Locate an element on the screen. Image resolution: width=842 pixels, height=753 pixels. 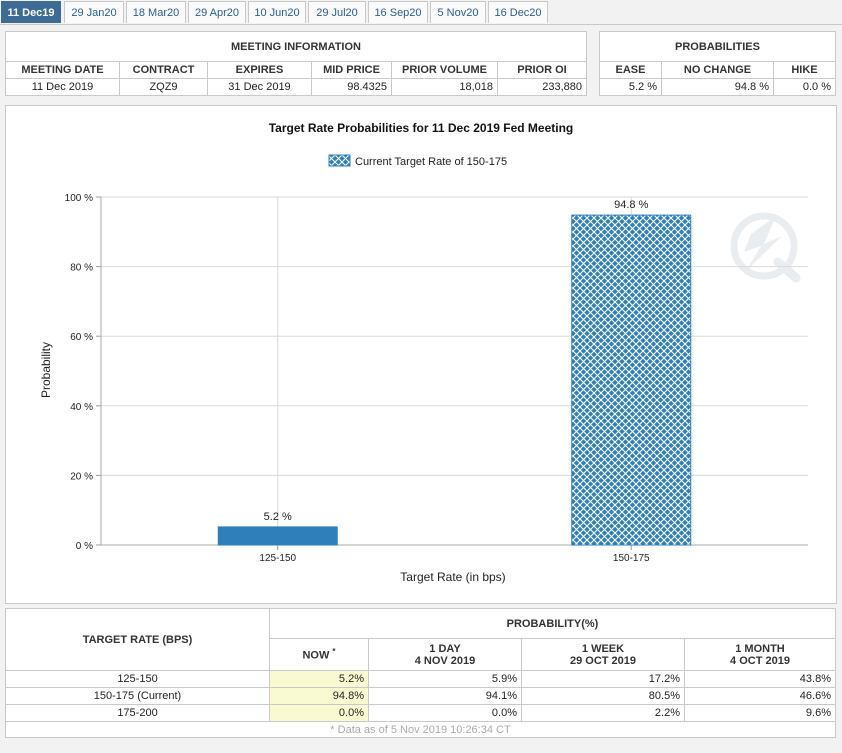
col-no-change: NO CHANGE is located at coordinates (717, 70).